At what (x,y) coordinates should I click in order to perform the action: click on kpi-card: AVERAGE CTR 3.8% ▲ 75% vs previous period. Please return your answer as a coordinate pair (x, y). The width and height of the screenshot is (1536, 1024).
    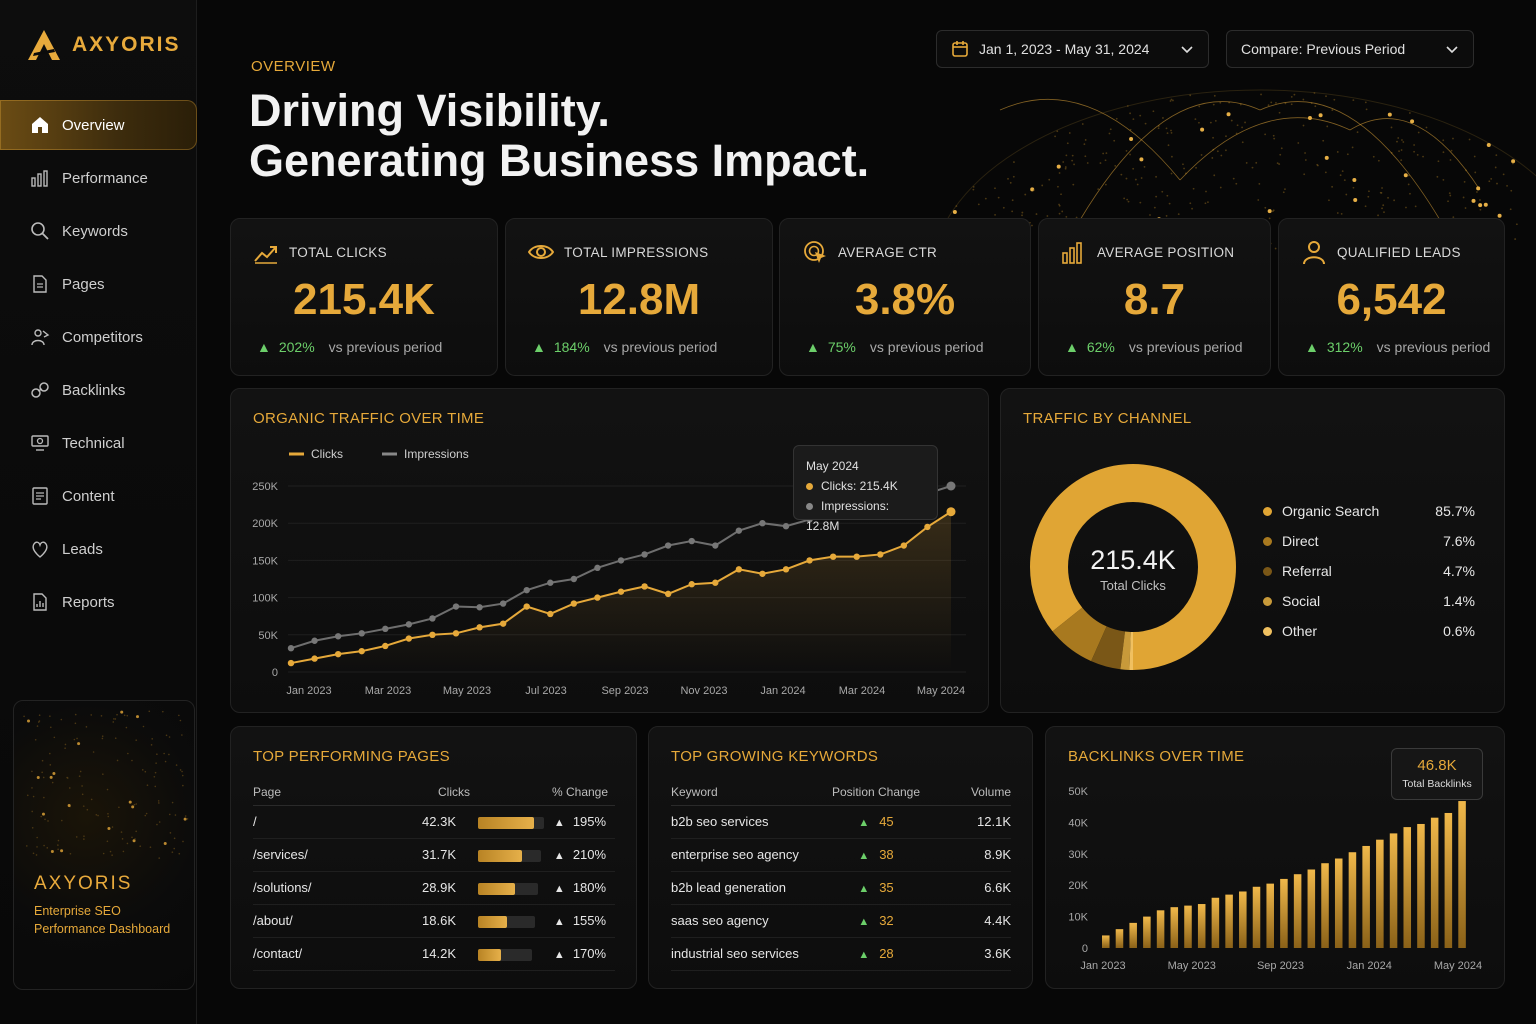
    Looking at the image, I should click on (905, 297).